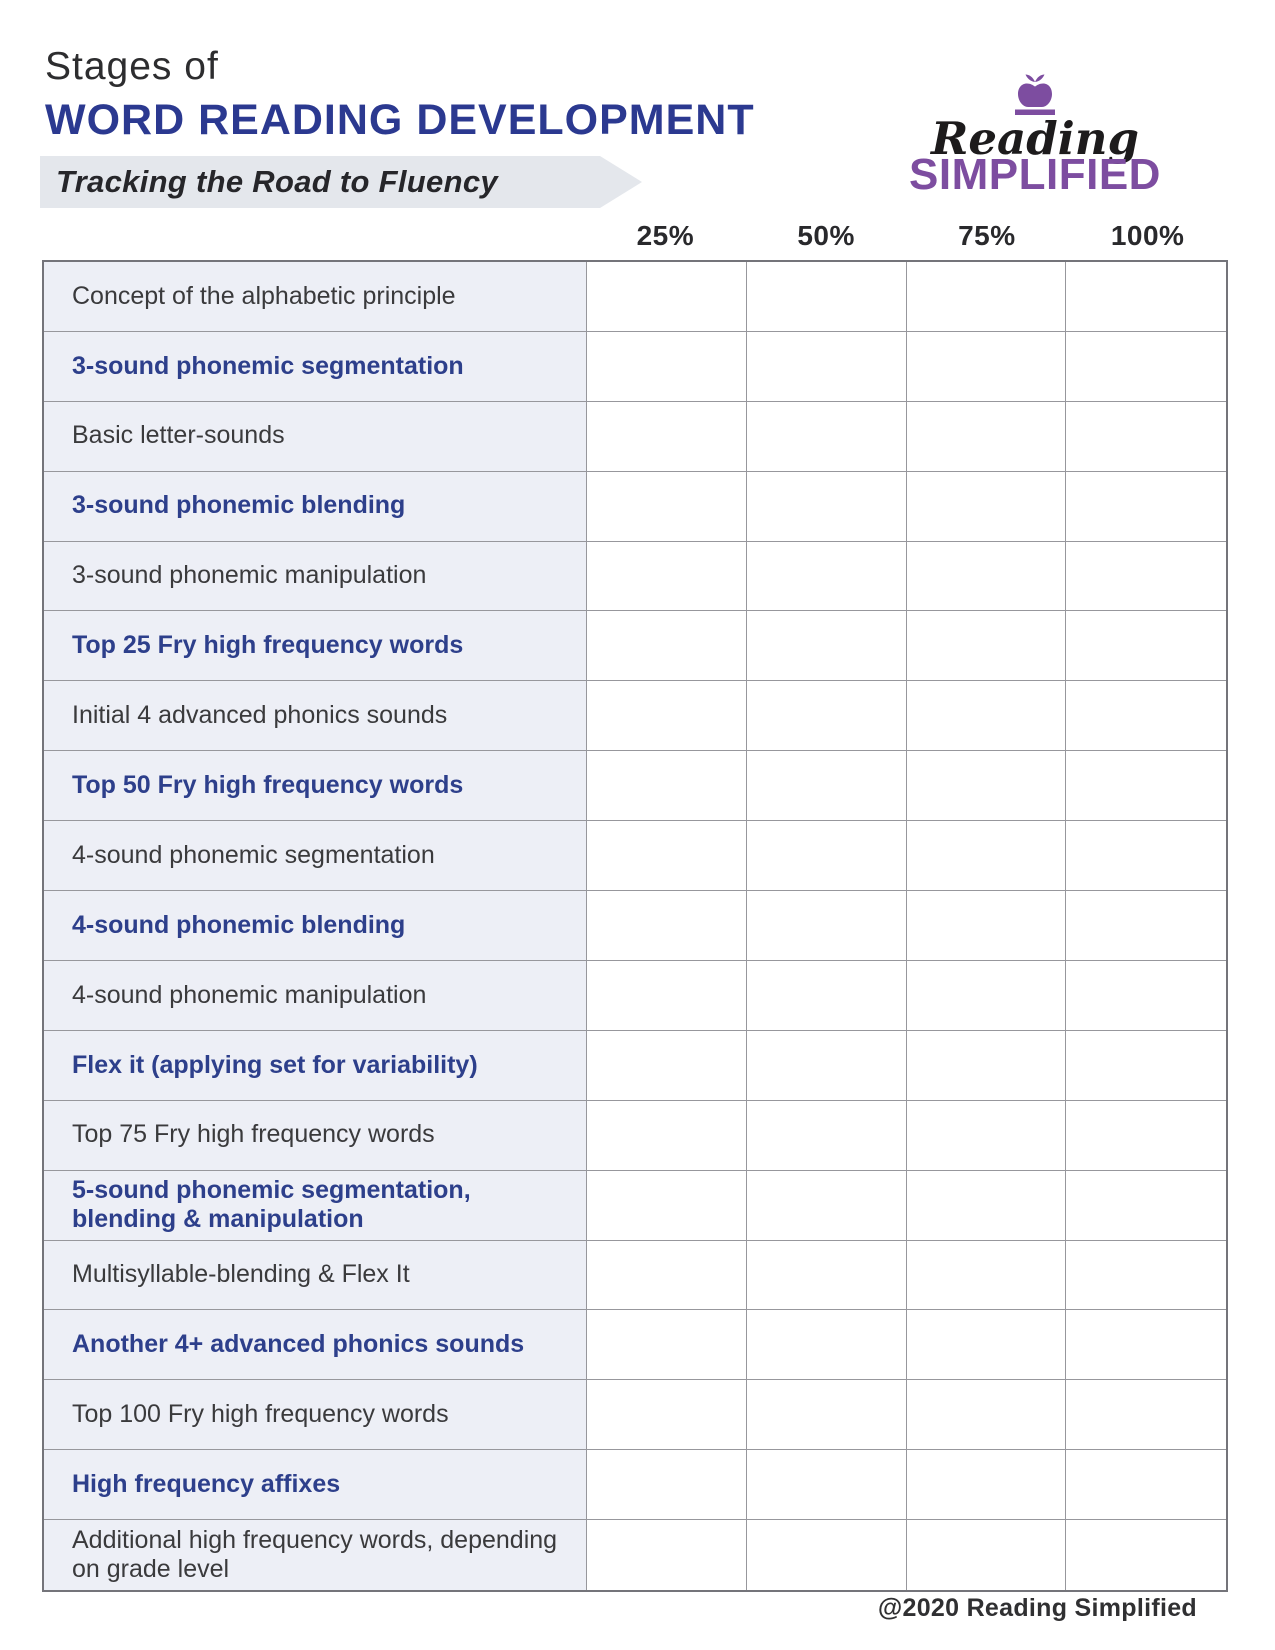 The width and height of the screenshot is (1275, 1650). Describe the element at coordinates (826, 235) in the screenshot. I see `column-header-50: 50%` at that location.